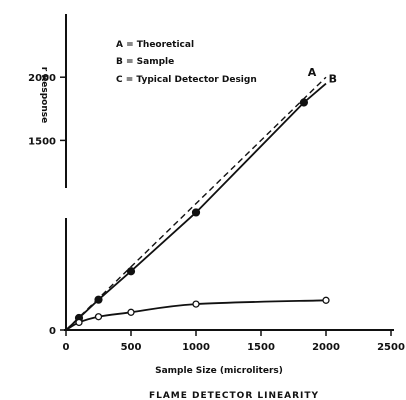 This screenshot has height=400, width=406. Describe the element at coordinates (234, 395) in the screenshot. I see `chart-title: FLAME DETECTOR LINEARITY` at that location.